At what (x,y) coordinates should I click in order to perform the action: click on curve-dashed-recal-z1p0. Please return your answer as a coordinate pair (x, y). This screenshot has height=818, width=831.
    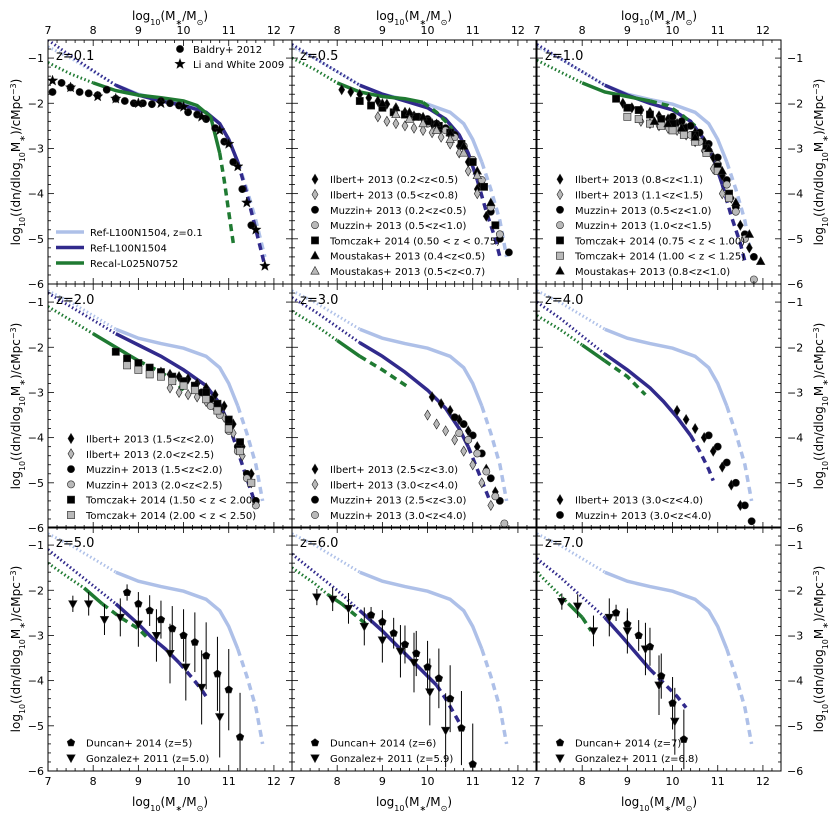
    Looking at the image, I should click on (673, 113).